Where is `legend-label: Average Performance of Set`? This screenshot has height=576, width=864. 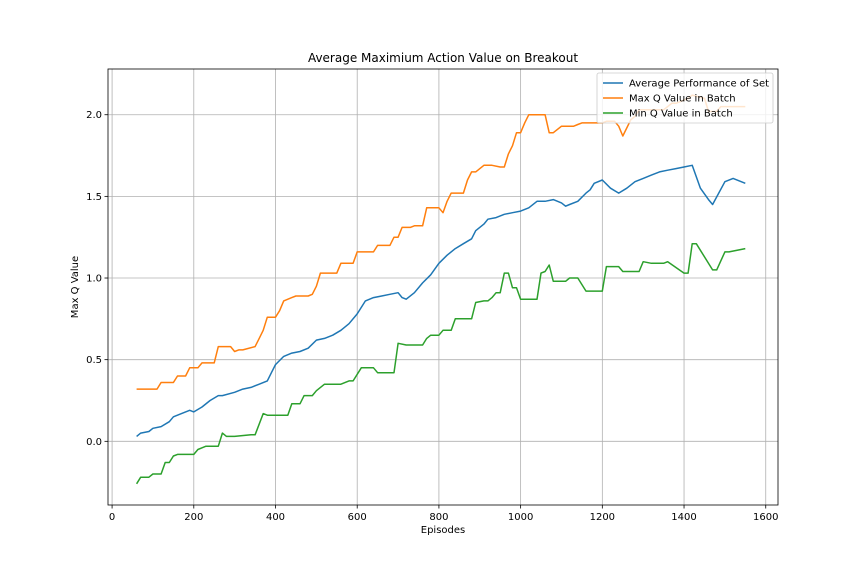 legend-label: Average Performance of Set is located at coordinates (699, 84).